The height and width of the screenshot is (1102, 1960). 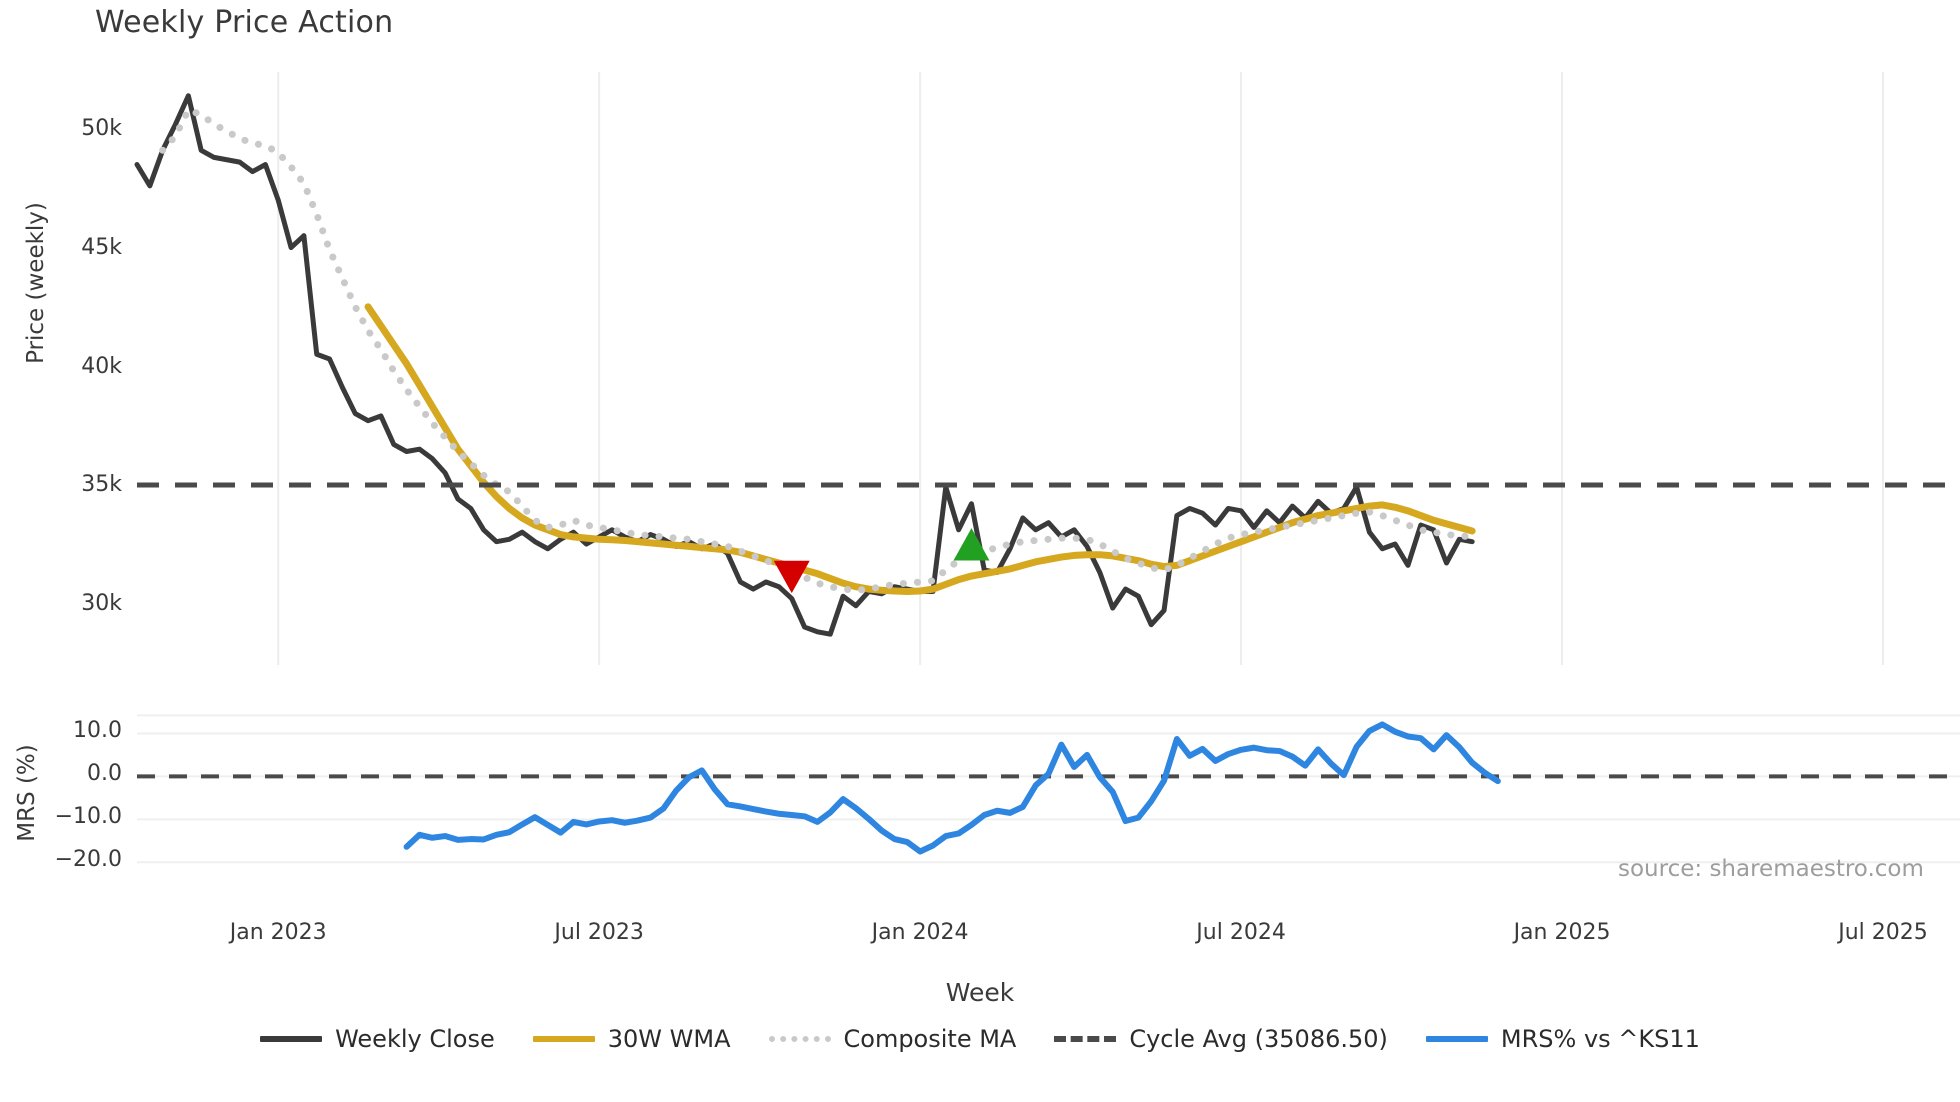 I want to click on legend-item-mrs-vs-ks11: MRS% vs ^KS11, so click(x=1562, y=1039).